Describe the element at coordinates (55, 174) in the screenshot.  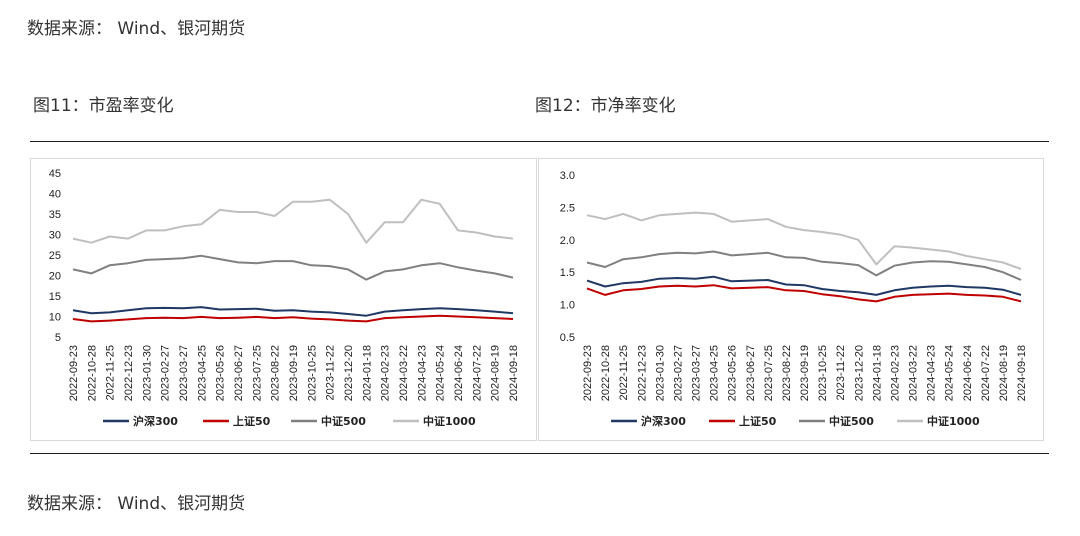
I see `y-tick-label: 45` at that location.